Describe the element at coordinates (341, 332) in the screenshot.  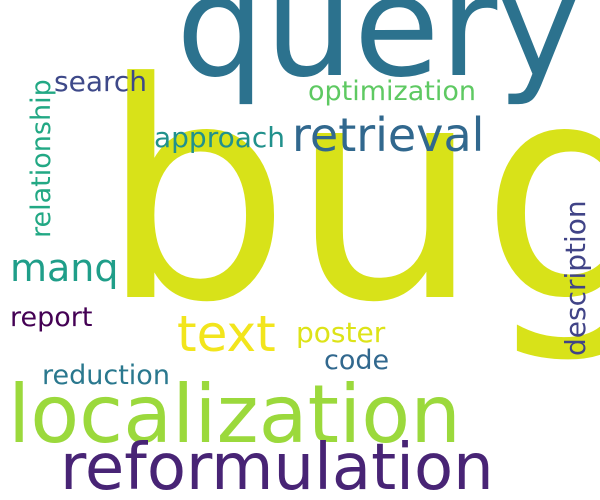
I see `word-poster: poster` at that location.